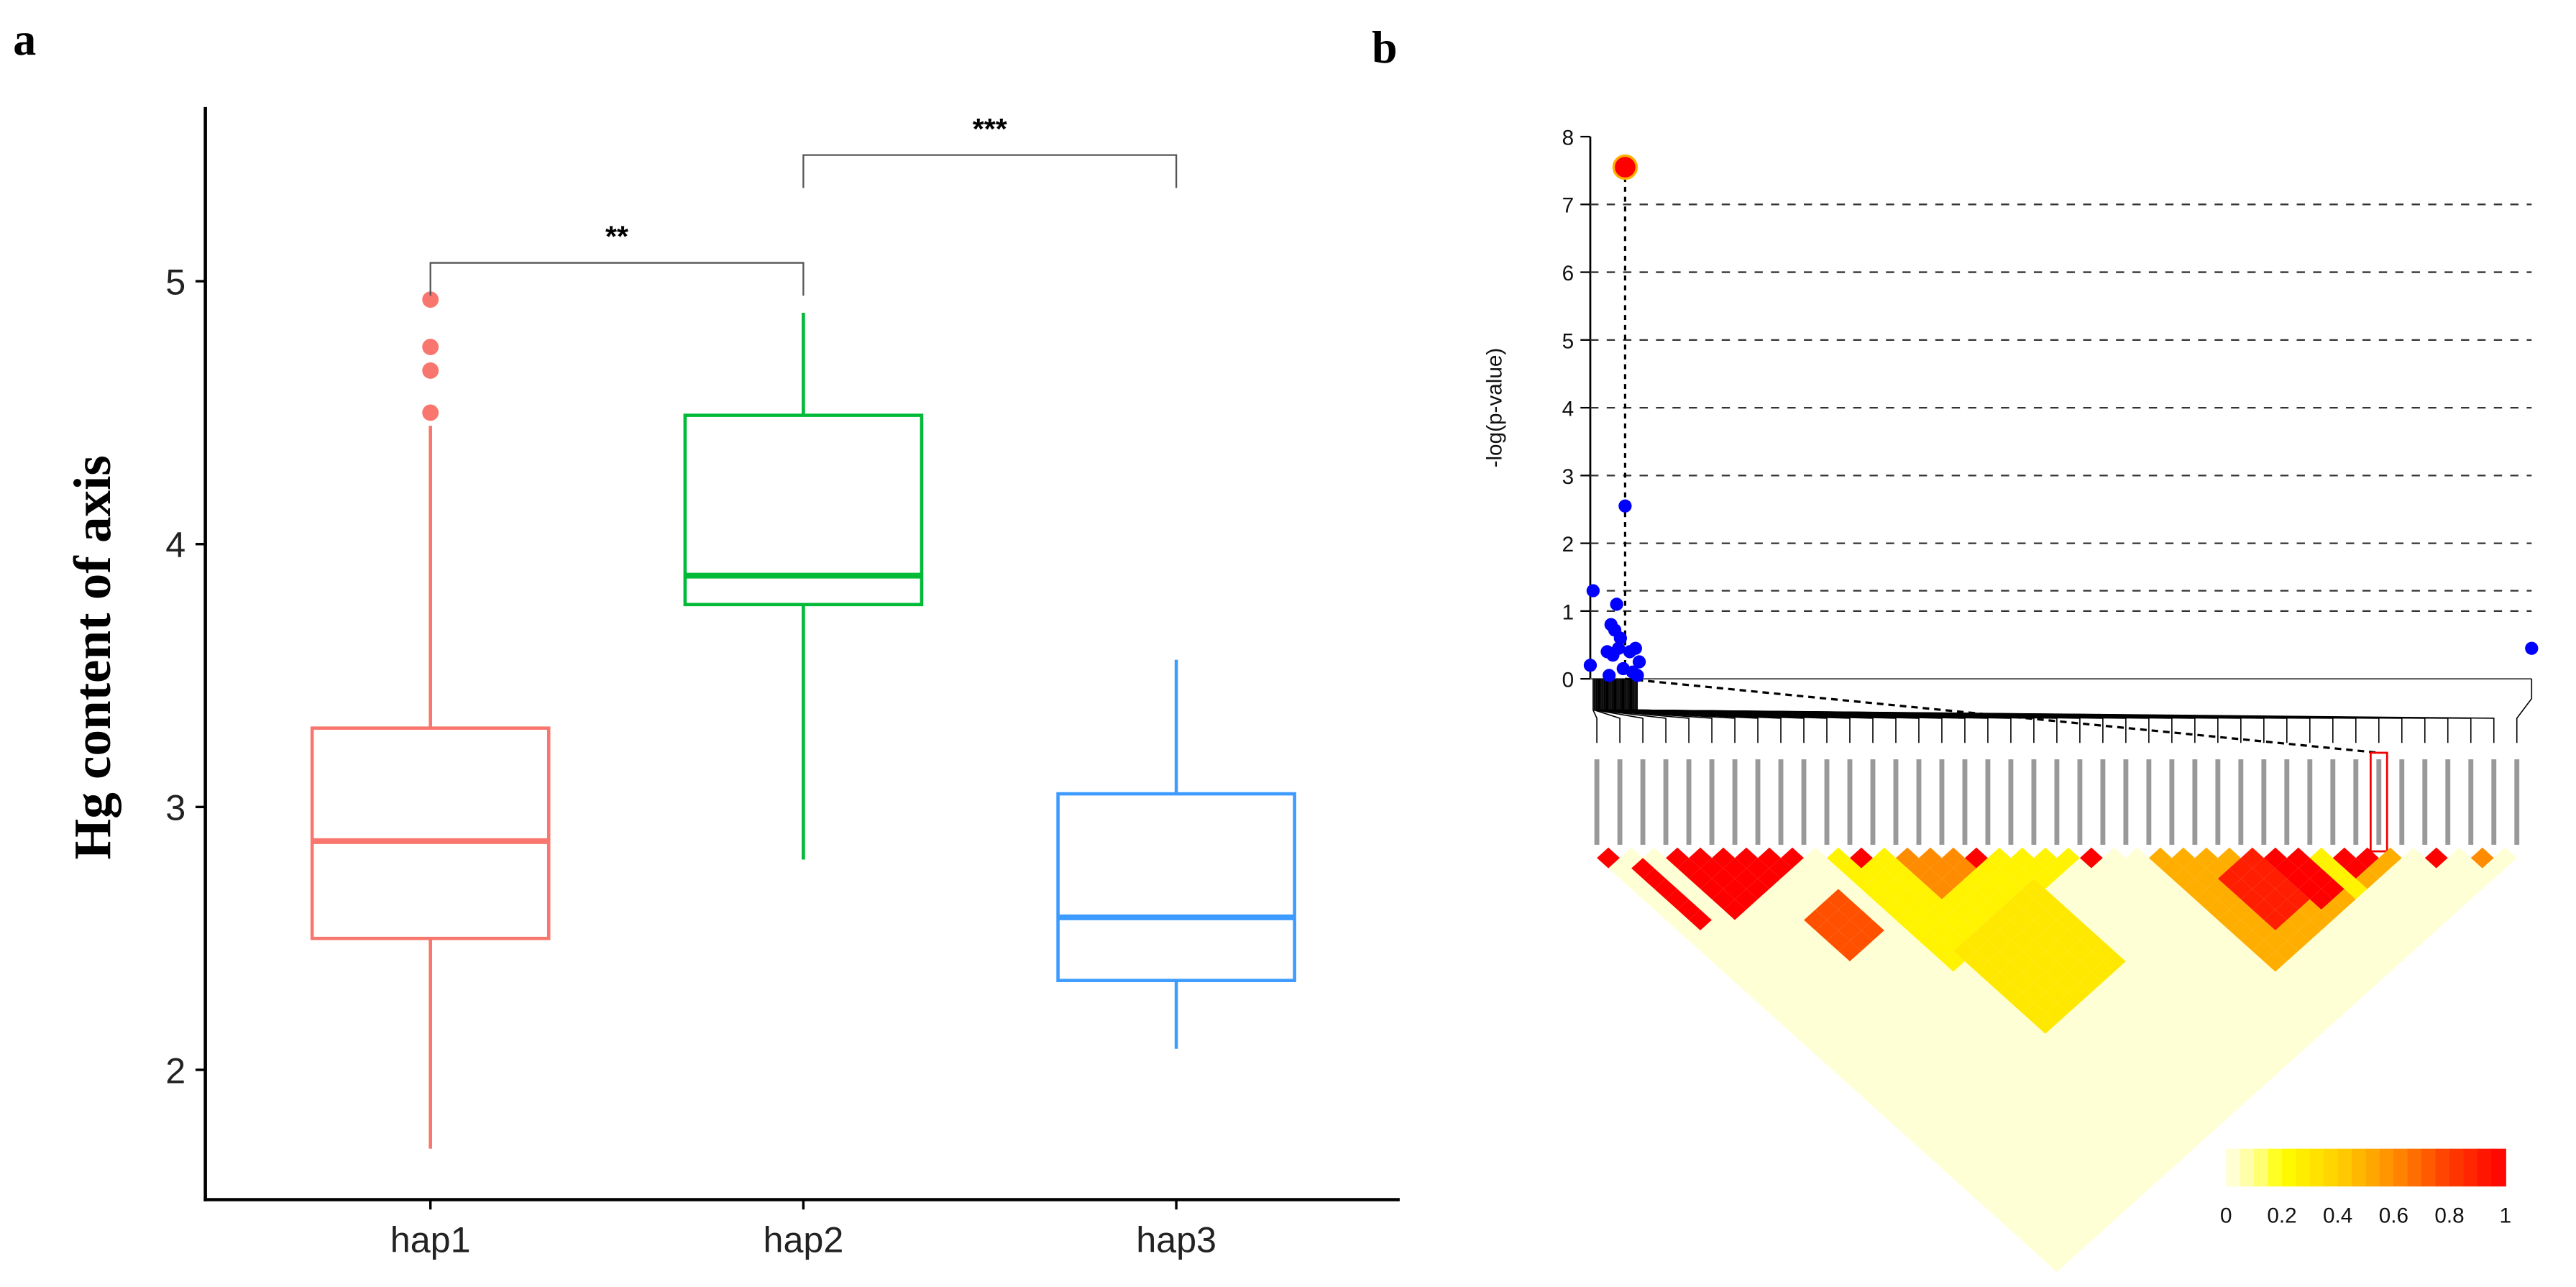 Image resolution: width=2576 pixels, height=1287 pixels. Describe the element at coordinates (431, 1239) in the screenshot. I see `x-tick-label: hap1` at that location.